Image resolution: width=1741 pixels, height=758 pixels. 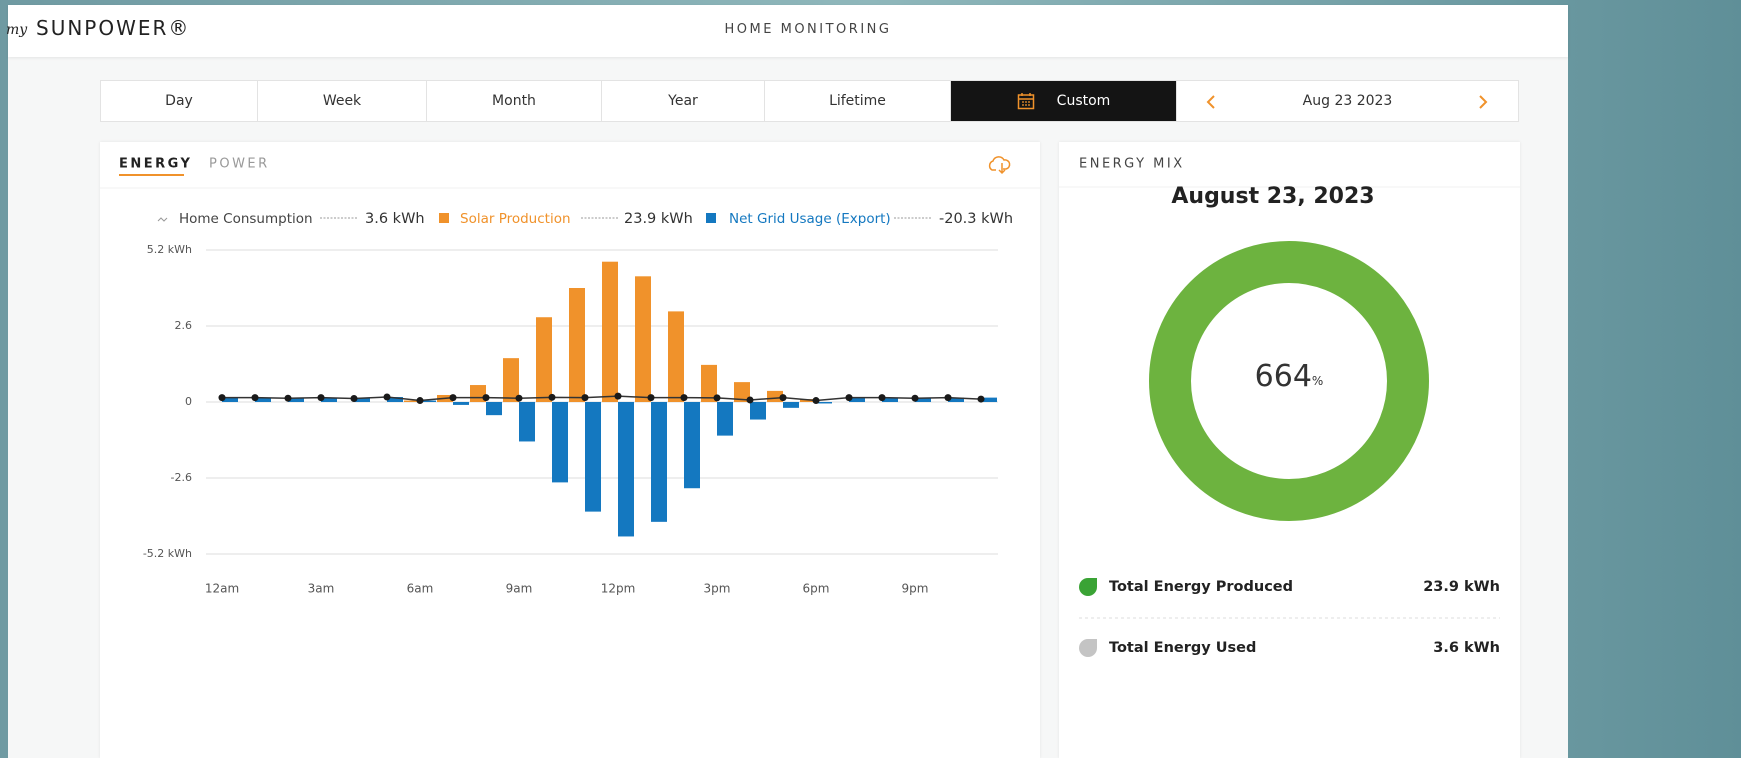 What do you see at coordinates (239, 164) in the screenshot?
I see `power-tab: POWER` at bounding box center [239, 164].